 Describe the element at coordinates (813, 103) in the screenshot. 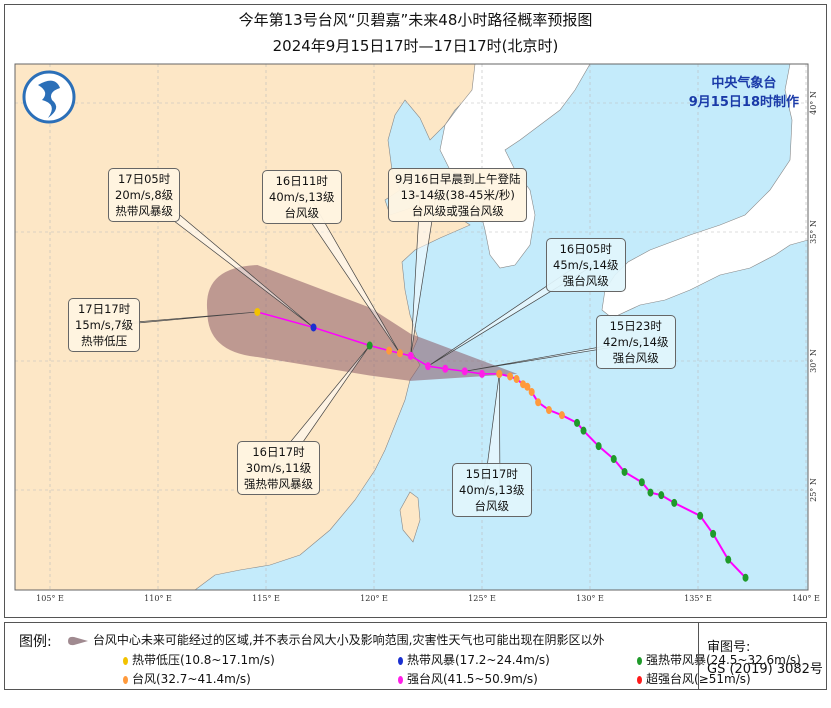

I see `lat-tick-label: 40° N` at that location.